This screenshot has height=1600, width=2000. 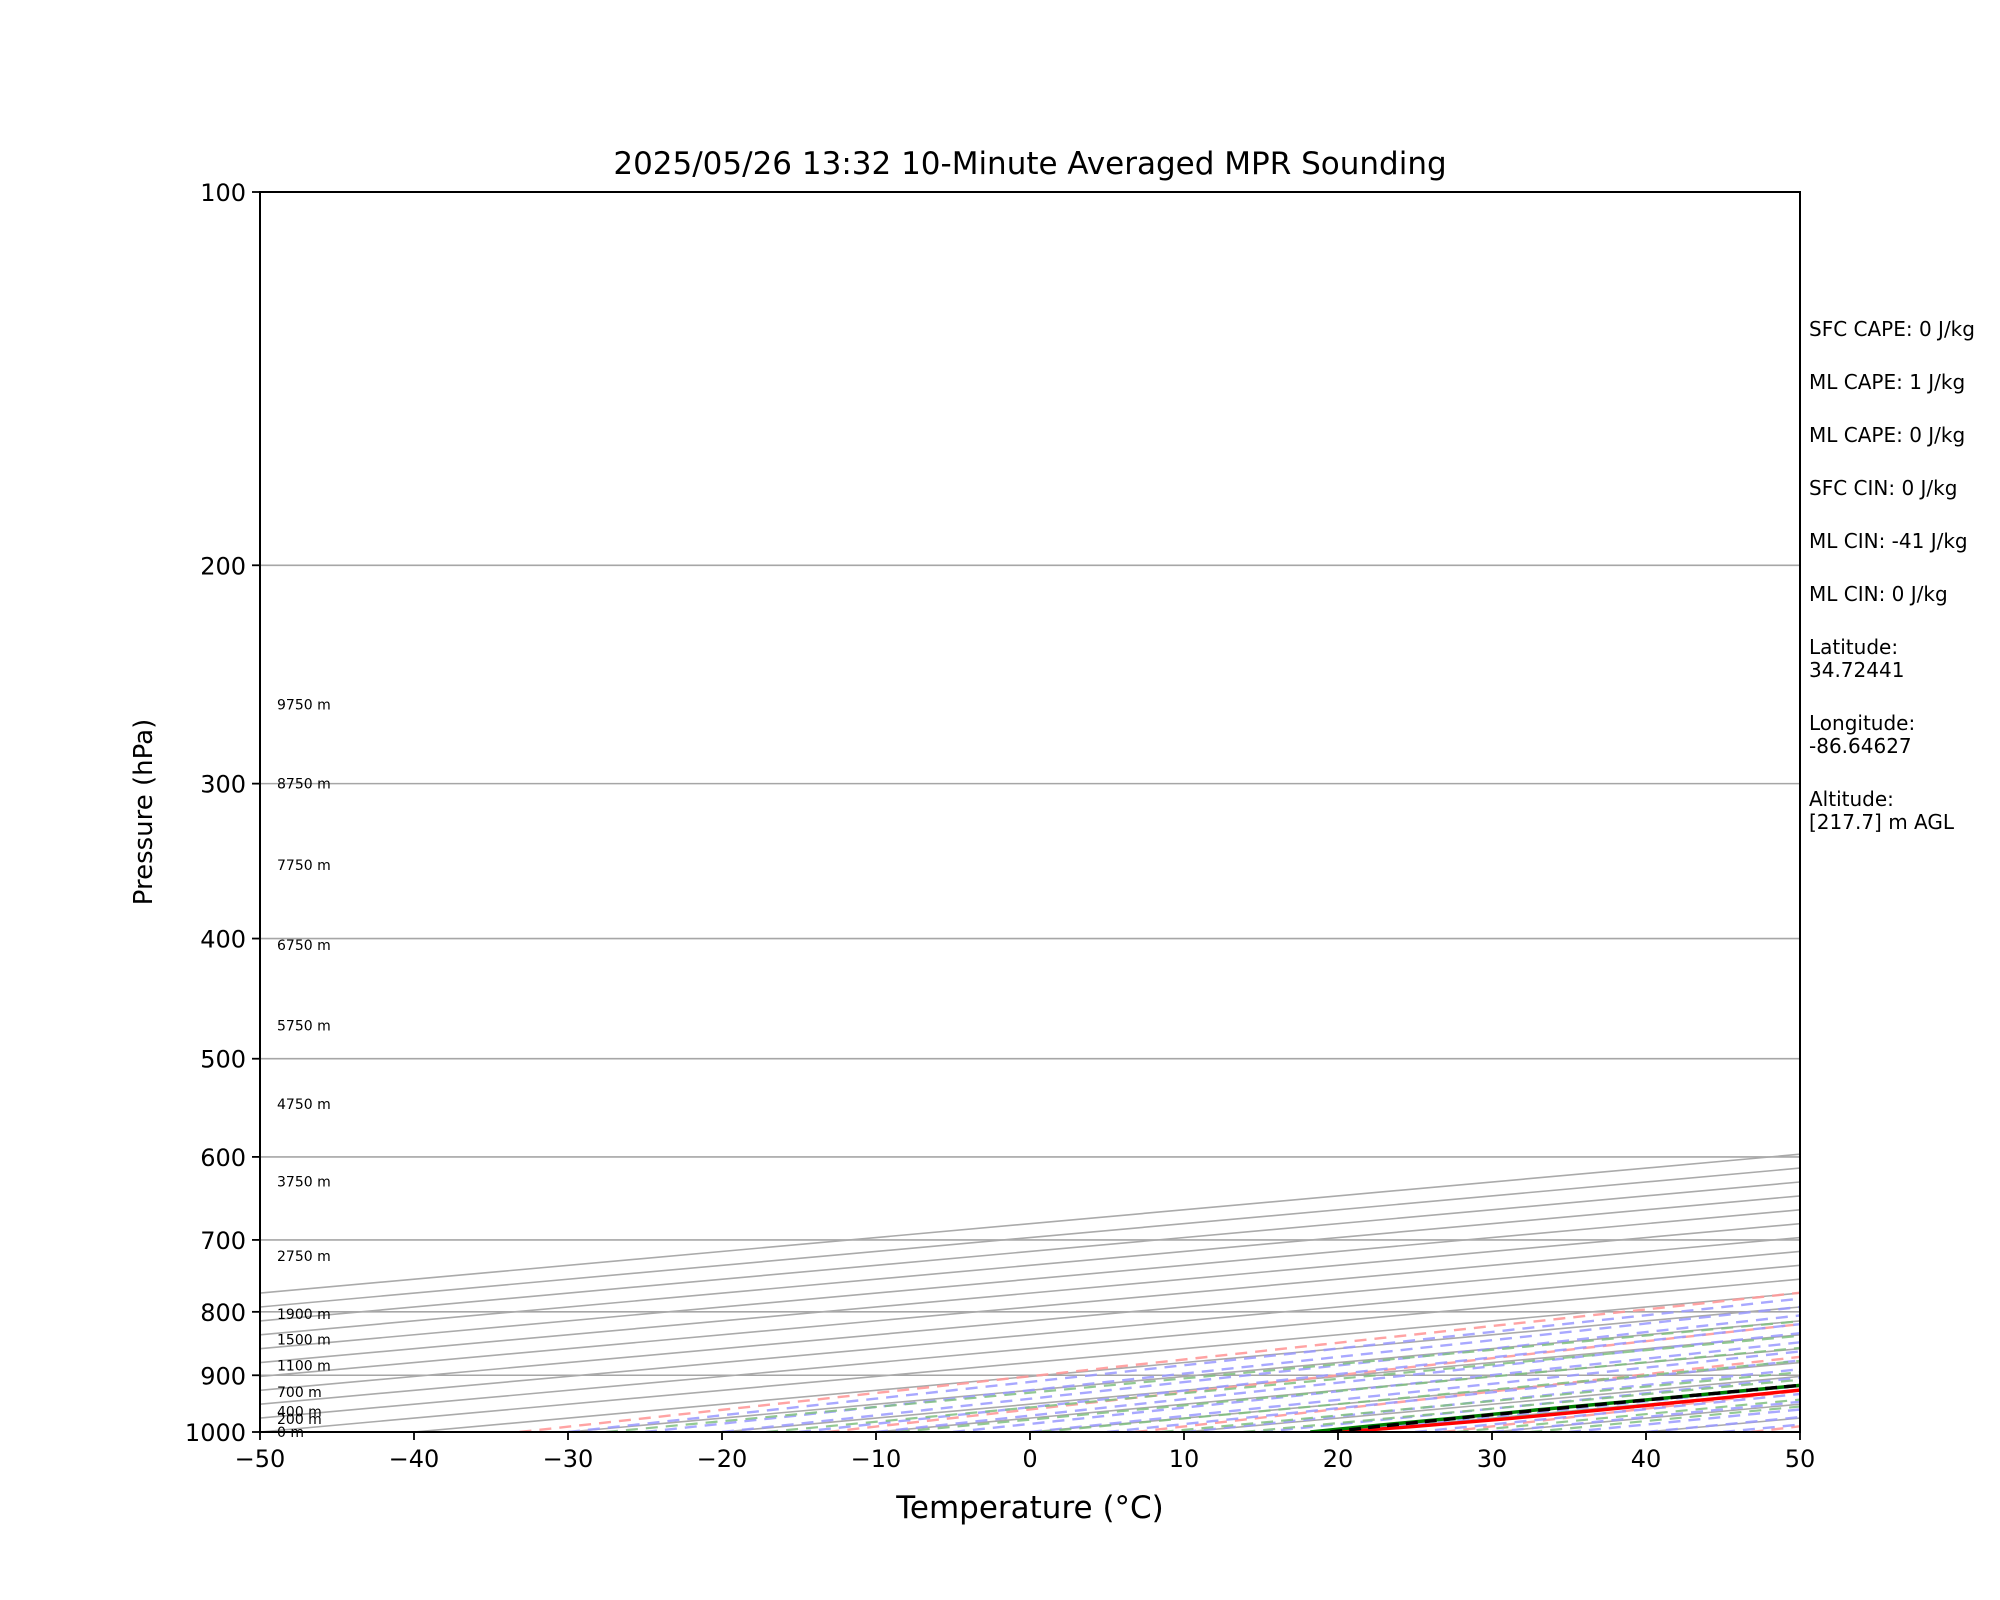 What do you see at coordinates (304, 1026) in the screenshot?
I see `height-label: 5750 m` at bounding box center [304, 1026].